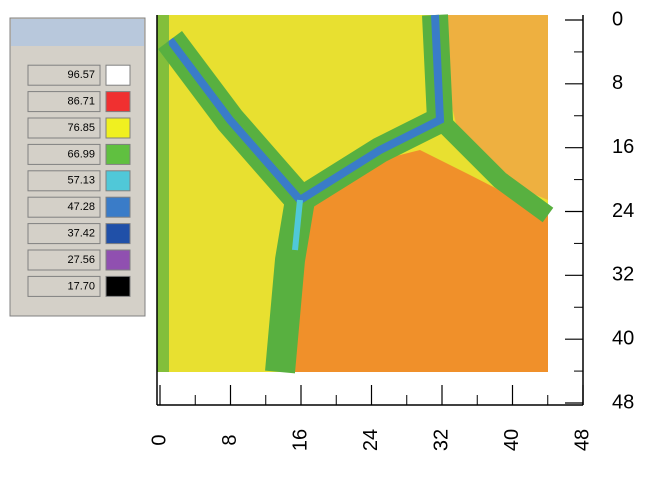 The height and width of the screenshot is (477, 665). Describe the element at coordinates (163, 193) in the screenshot. I see `field-edge` at that location.